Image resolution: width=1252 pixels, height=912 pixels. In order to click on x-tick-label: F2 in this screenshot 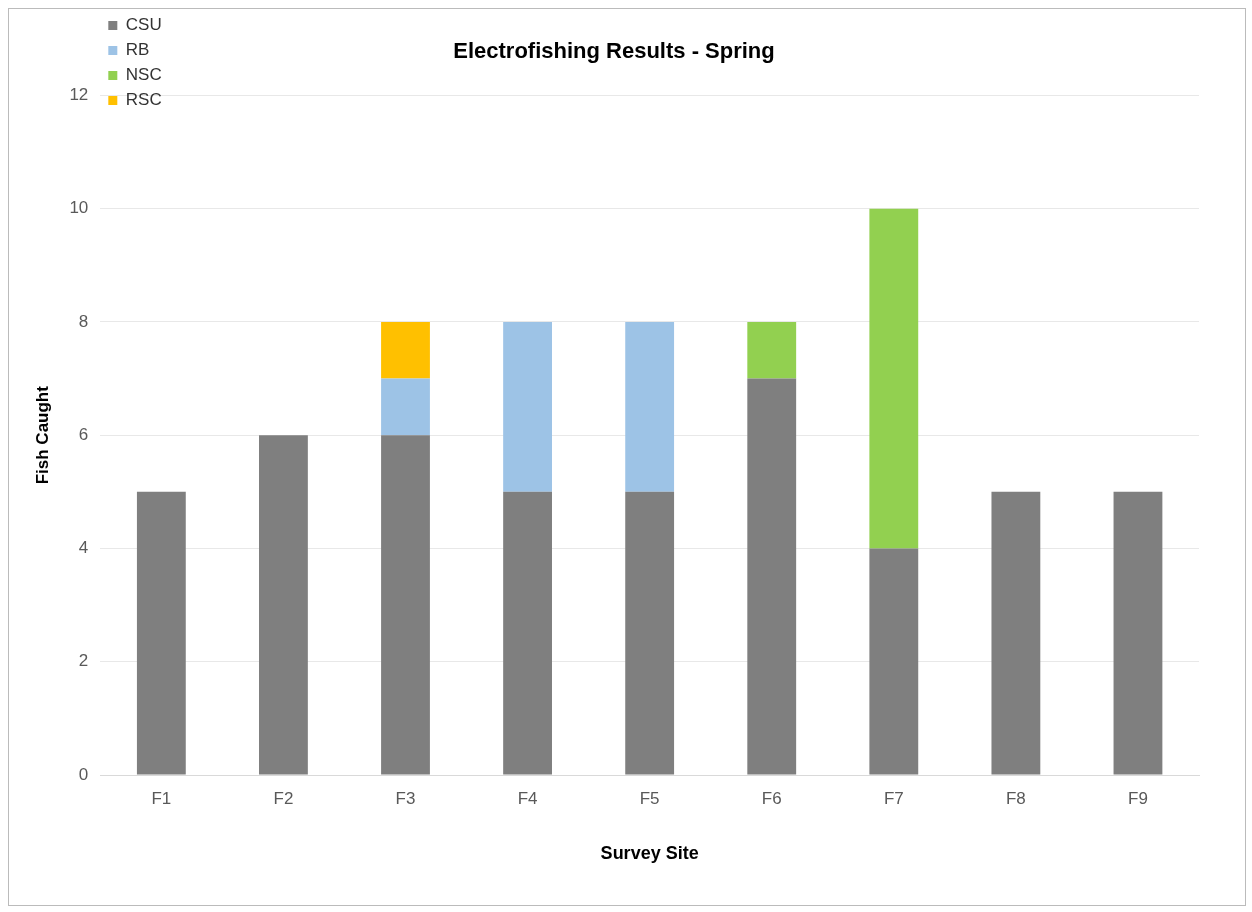, I will do `click(283, 798)`.